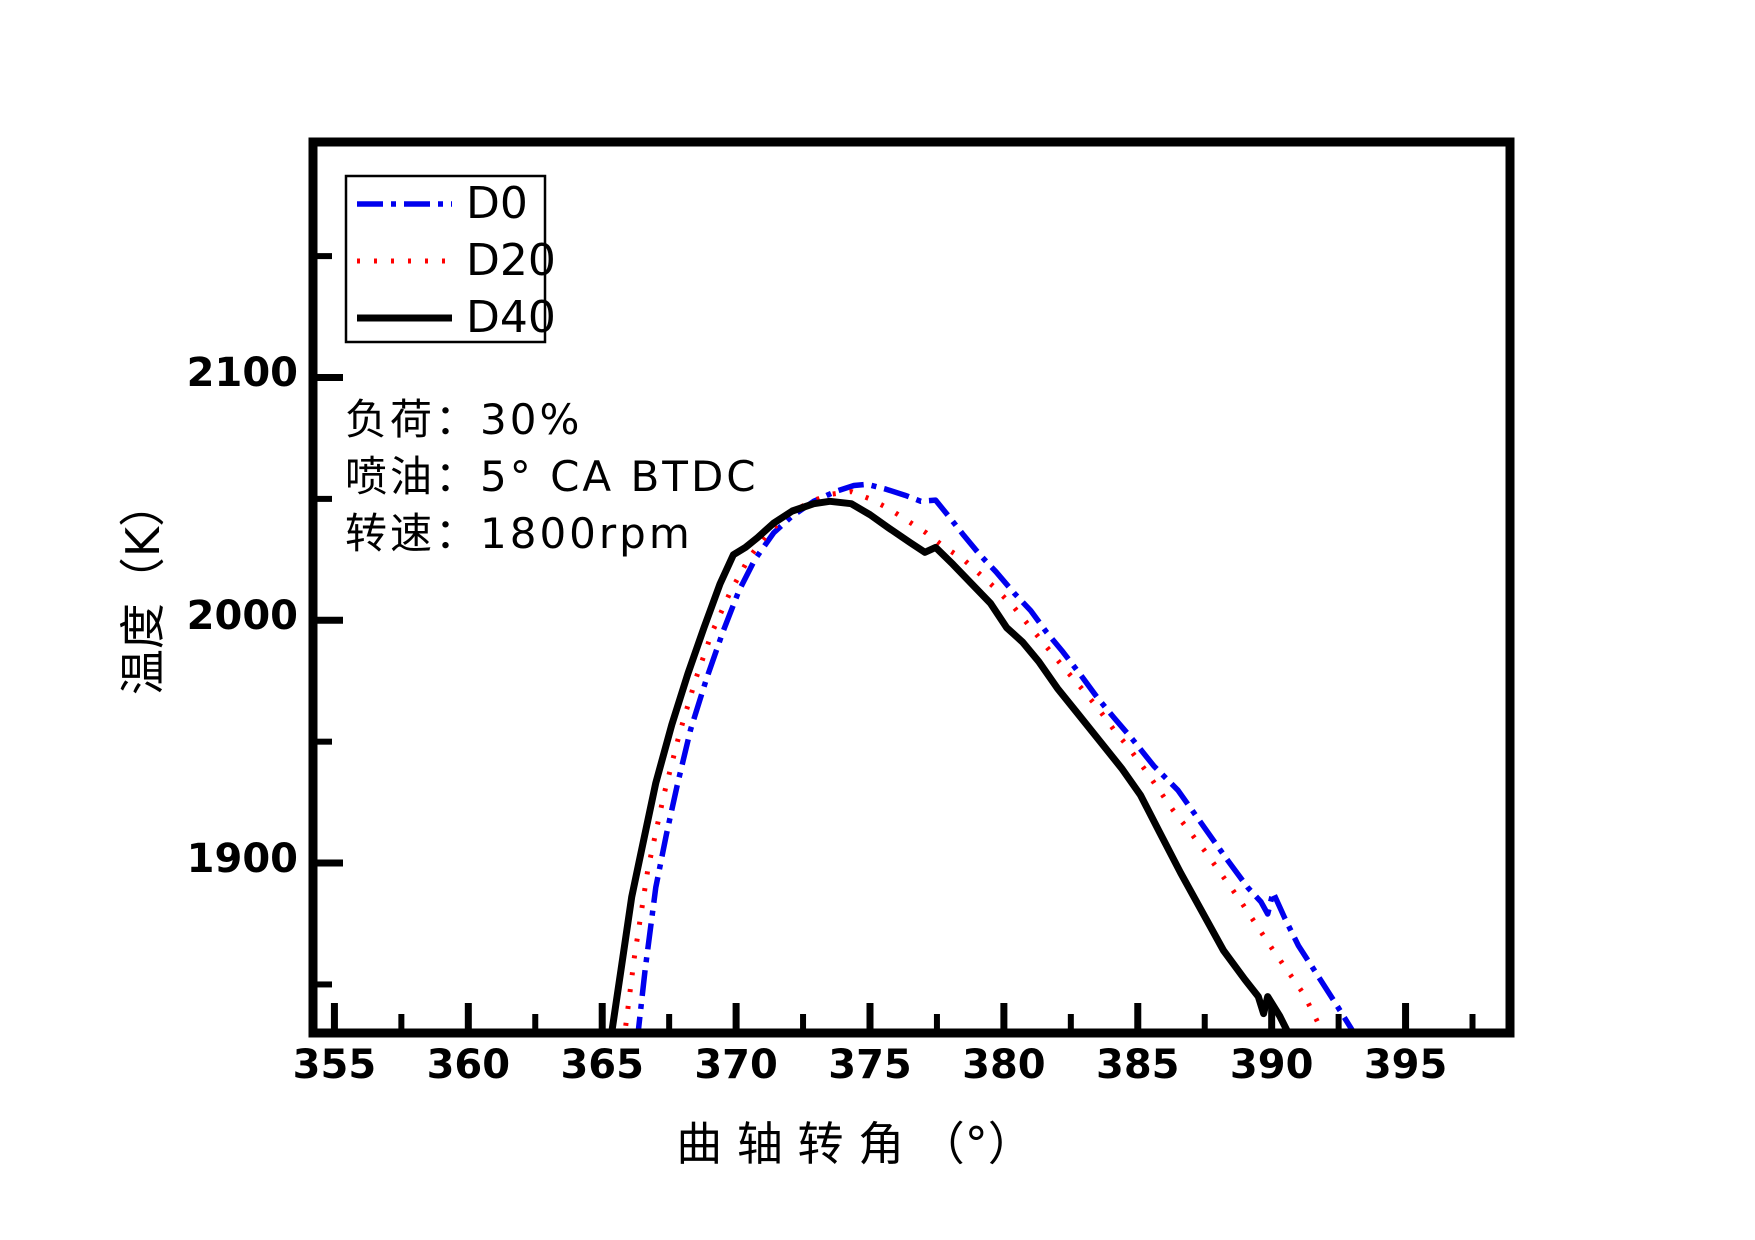 This screenshot has width=1755, height=1240. What do you see at coordinates (1405, 1065) in the screenshot?
I see `x-tick-label: 395` at bounding box center [1405, 1065].